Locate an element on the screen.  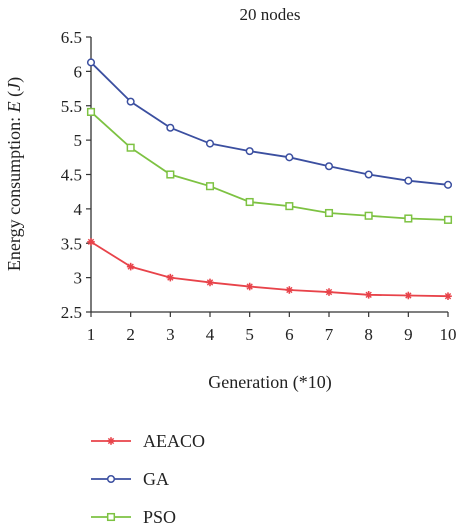
x-tick-label: 4 is located at coordinates (210, 334).